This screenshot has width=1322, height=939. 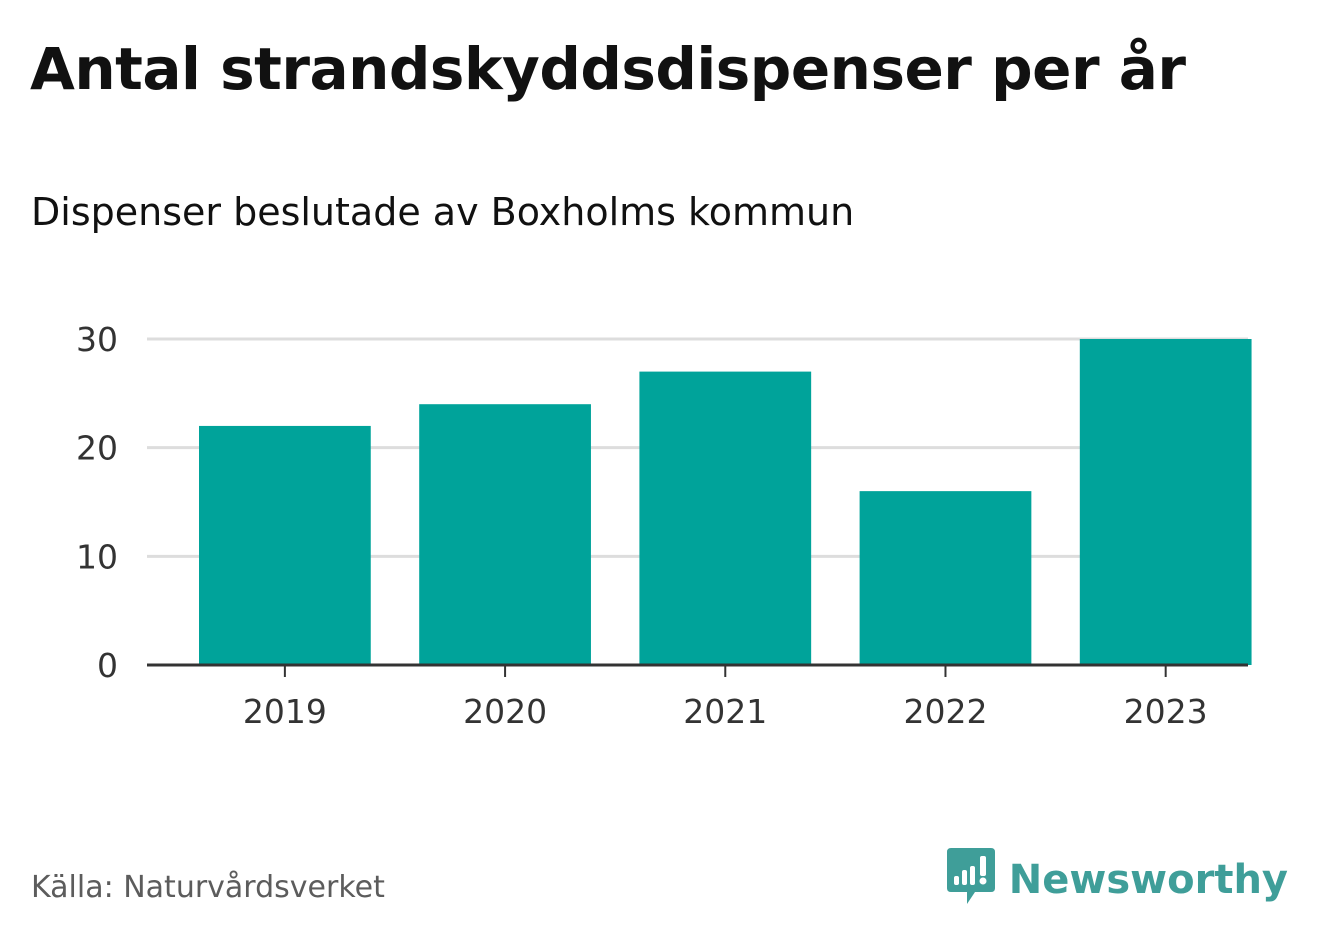 What do you see at coordinates (505, 534) in the screenshot?
I see `bar-2020` at bounding box center [505, 534].